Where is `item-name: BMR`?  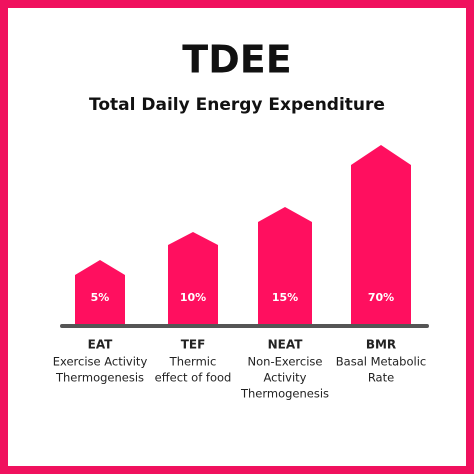
item-name: BMR is located at coordinates (381, 345).